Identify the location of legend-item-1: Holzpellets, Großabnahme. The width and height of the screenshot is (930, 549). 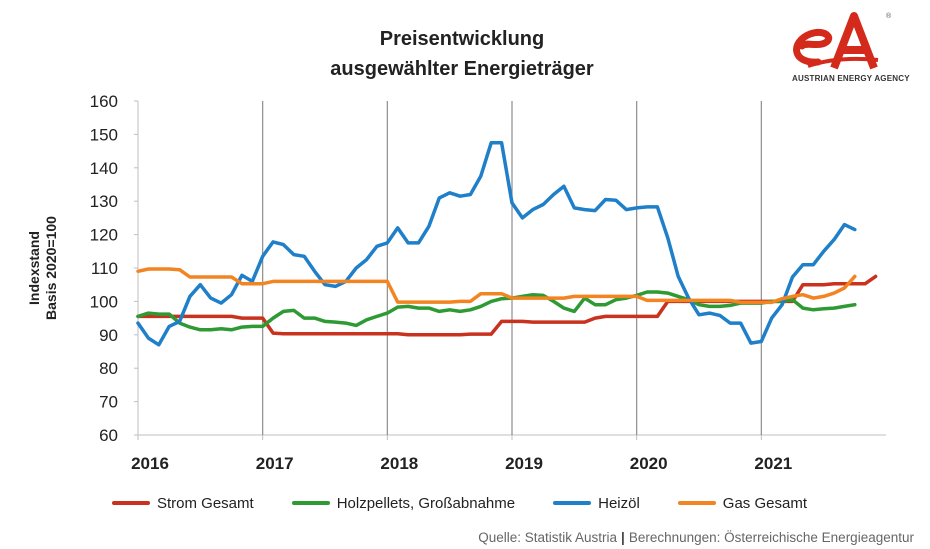
(403, 503).